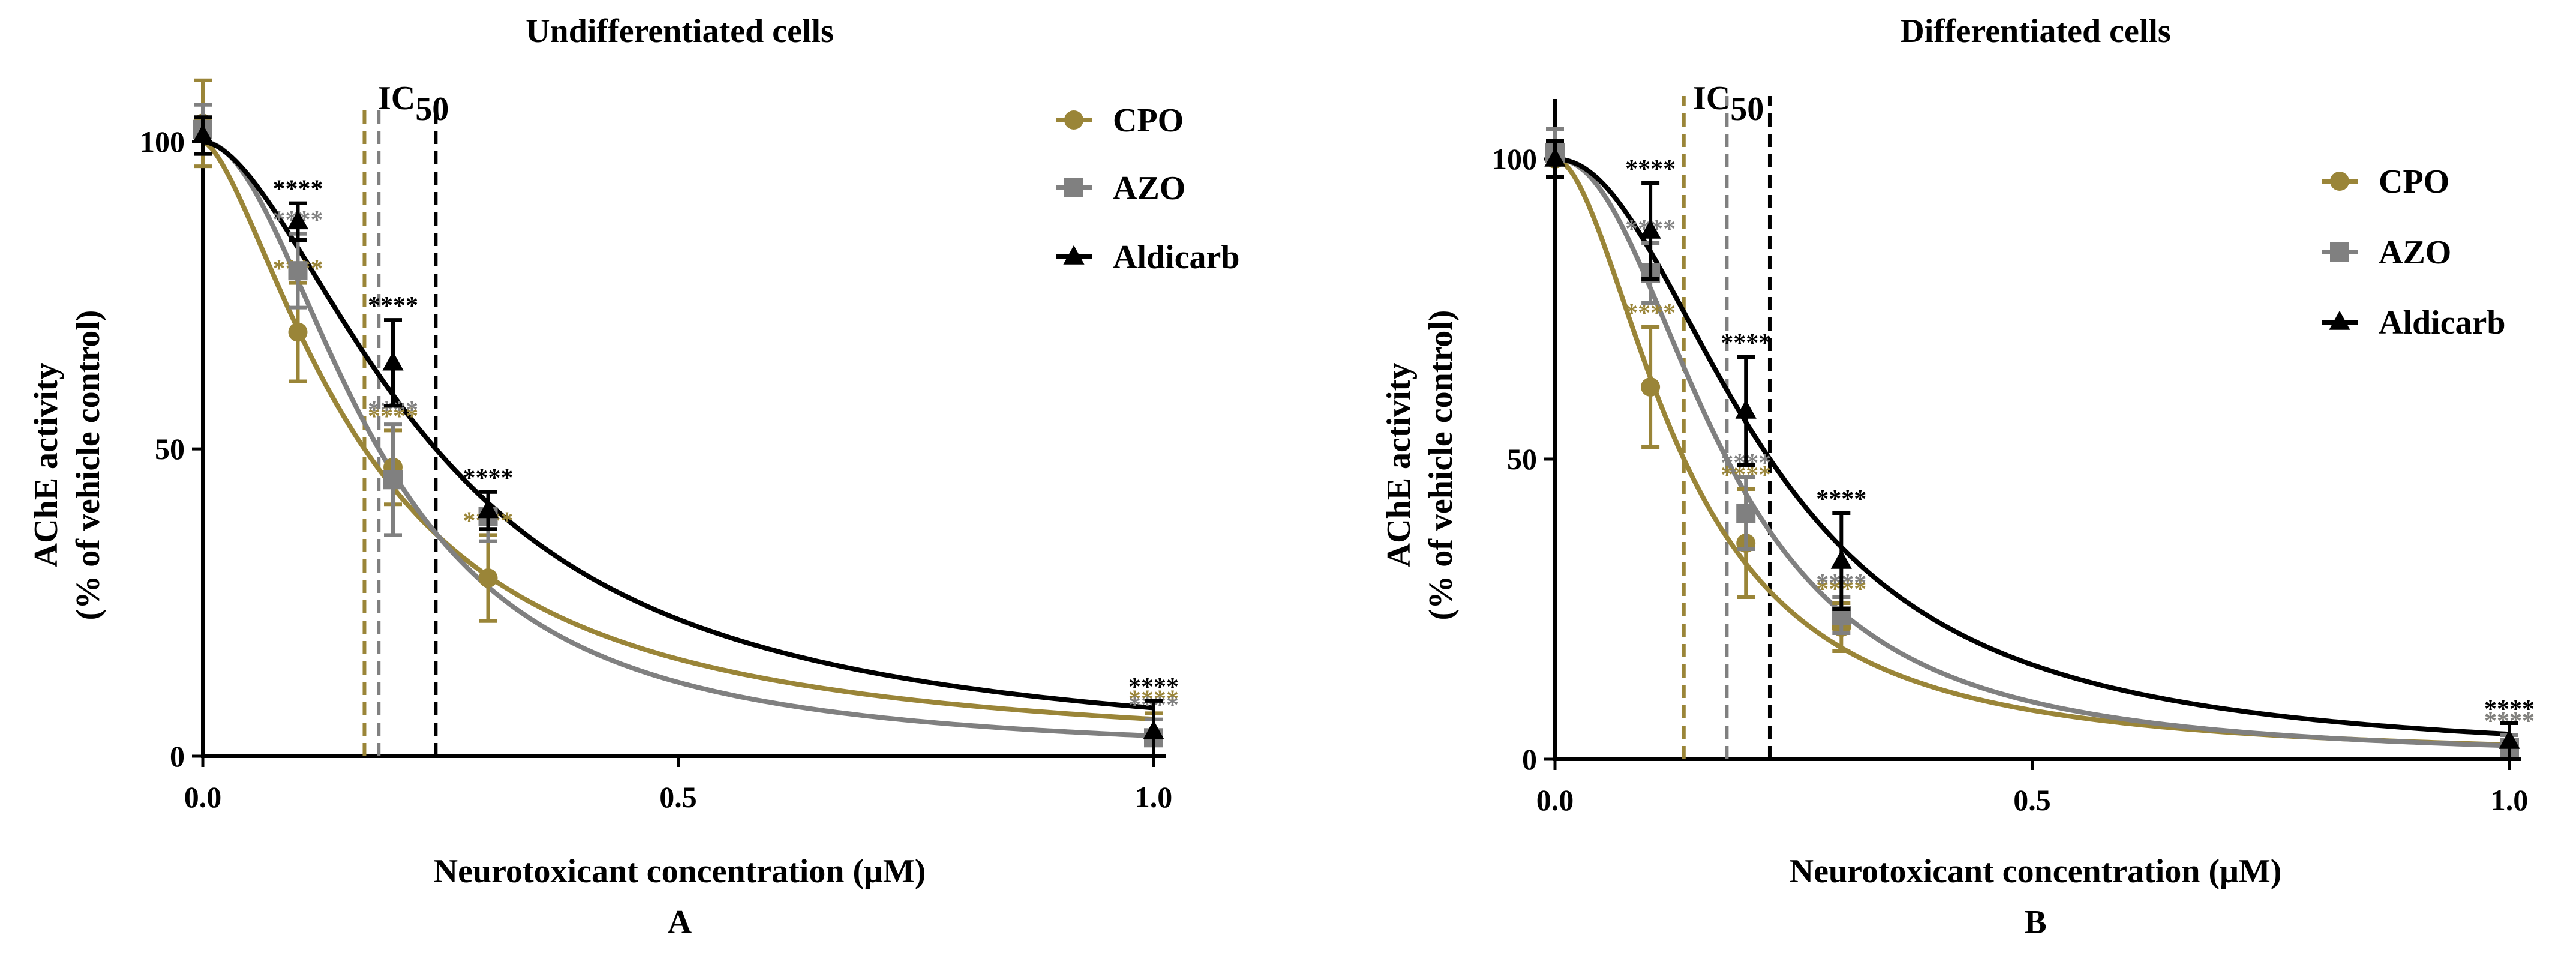  I want to click on panel-letter: A, so click(680, 923).